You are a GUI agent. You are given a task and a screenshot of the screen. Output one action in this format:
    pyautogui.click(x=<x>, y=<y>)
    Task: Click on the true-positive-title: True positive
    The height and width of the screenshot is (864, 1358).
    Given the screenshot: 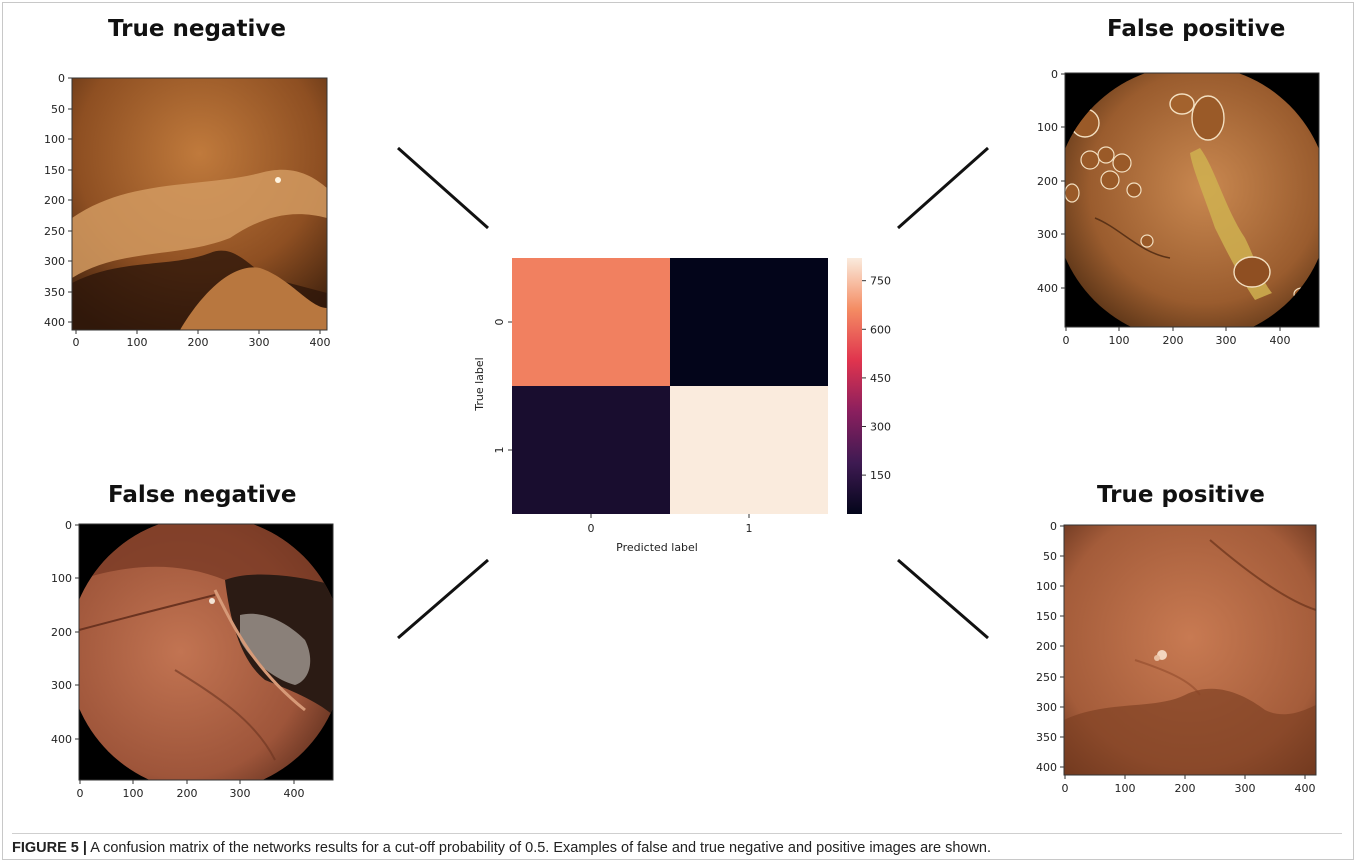 What is the action you would take?
    pyautogui.click(x=1181, y=495)
    